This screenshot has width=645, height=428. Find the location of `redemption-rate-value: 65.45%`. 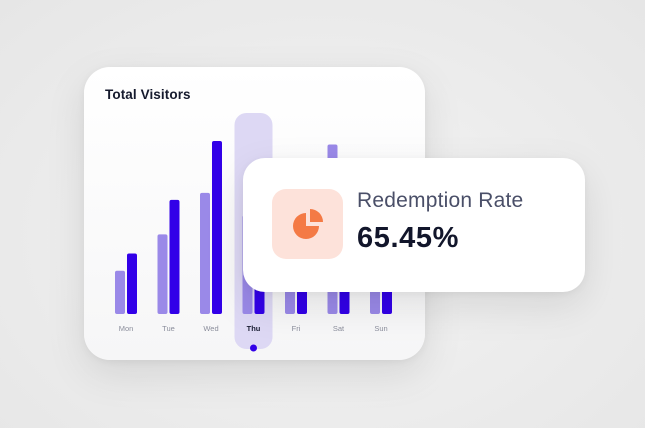

redemption-rate-value: 65.45% is located at coordinates (408, 238).